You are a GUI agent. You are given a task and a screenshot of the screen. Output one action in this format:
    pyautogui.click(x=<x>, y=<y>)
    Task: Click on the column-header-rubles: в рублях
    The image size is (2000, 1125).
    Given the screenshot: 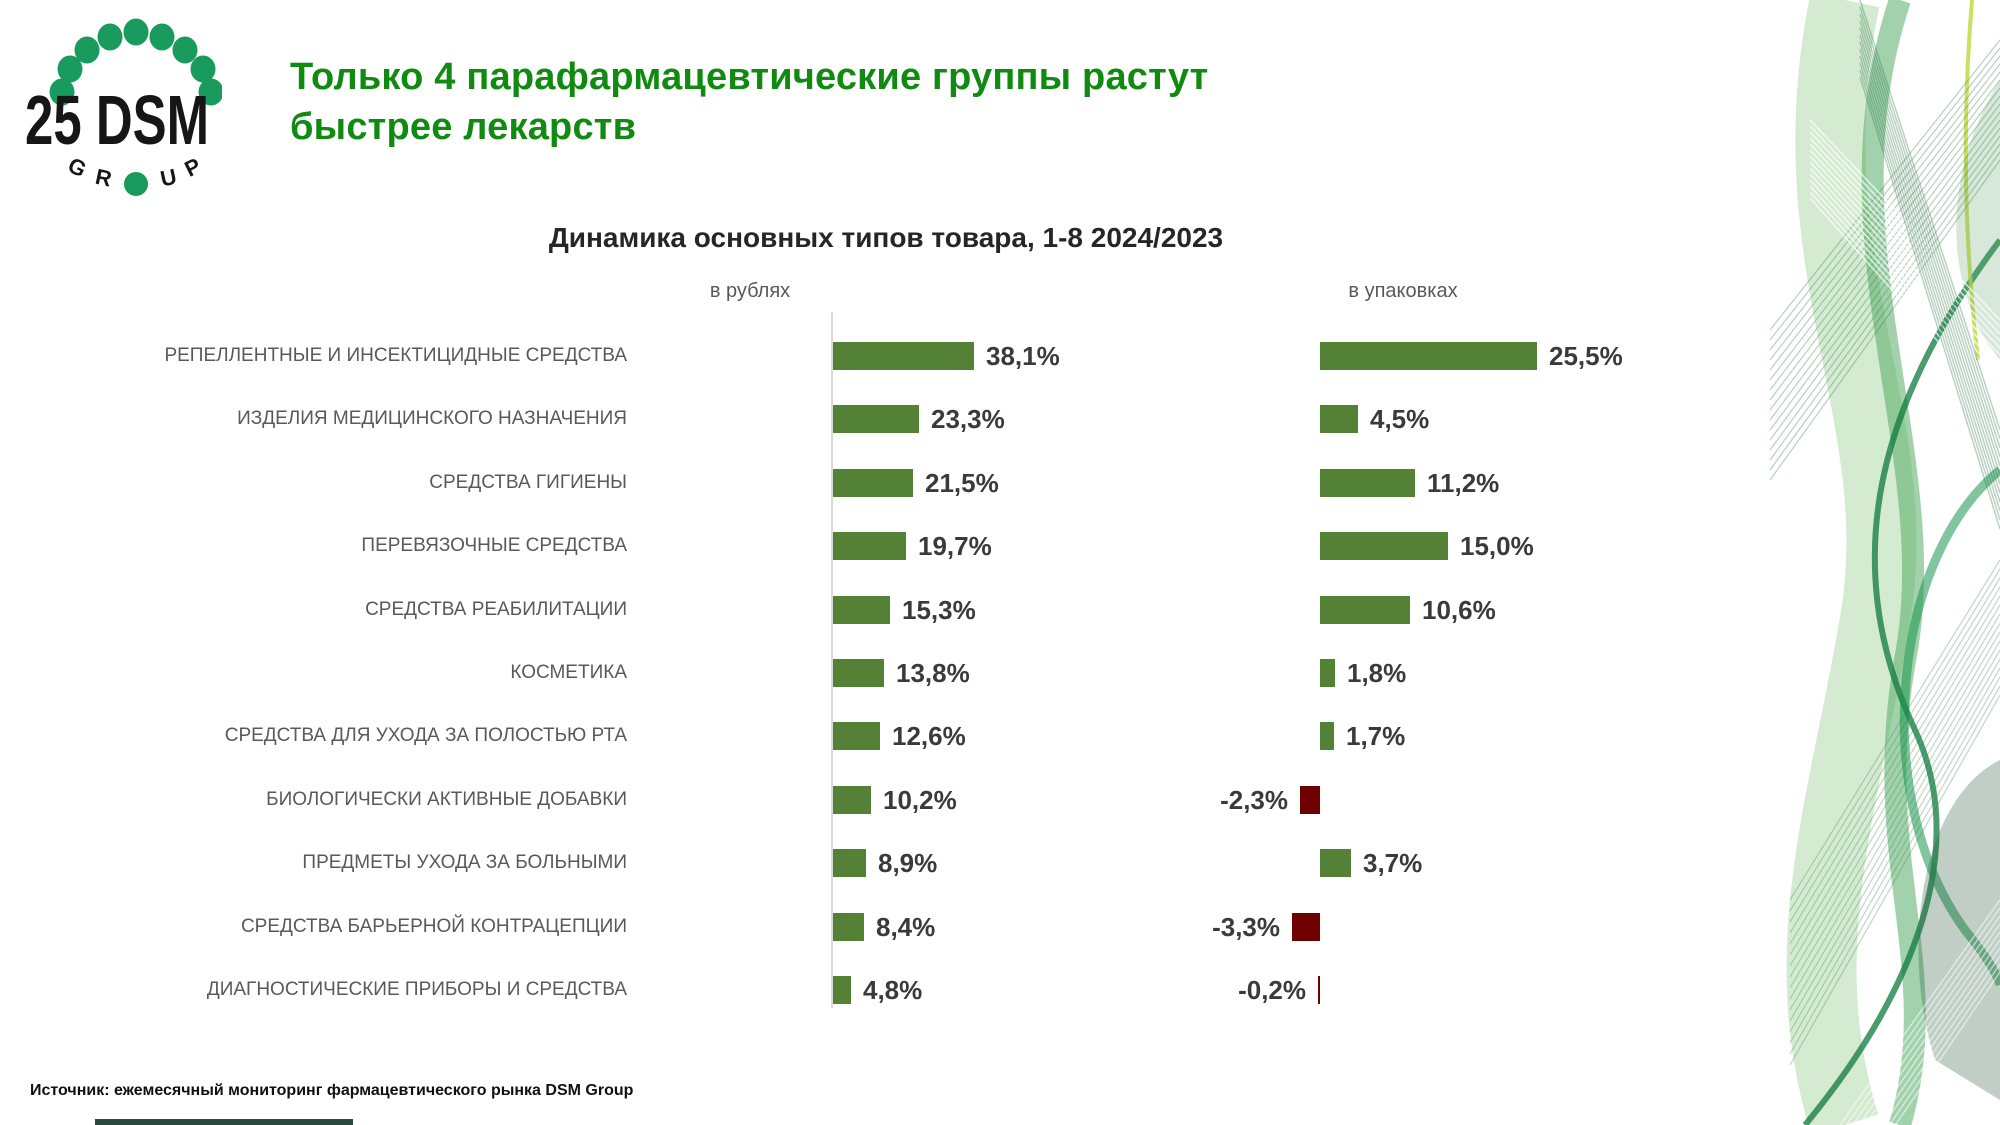 What is the action you would take?
    pyautogui.click(x=750, y=291)
    